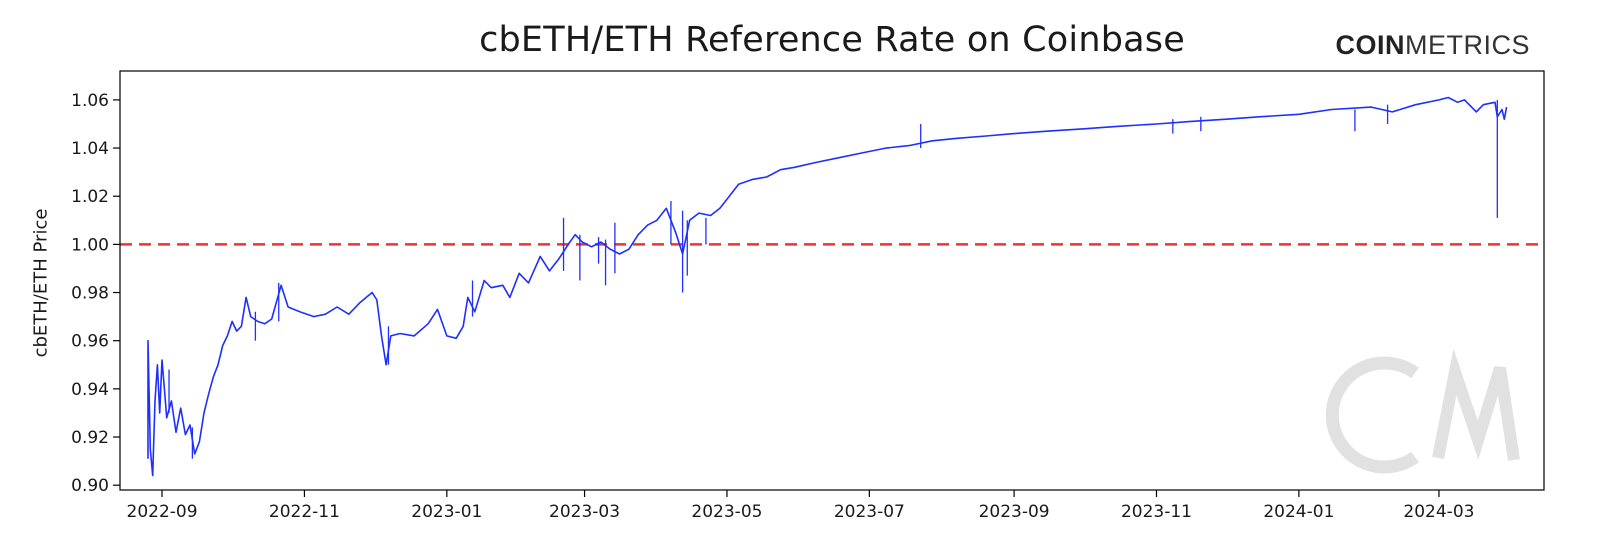 This screenshot has height=541, width=1600. I want to click on watermark-c-shape, so click(1372, 415).